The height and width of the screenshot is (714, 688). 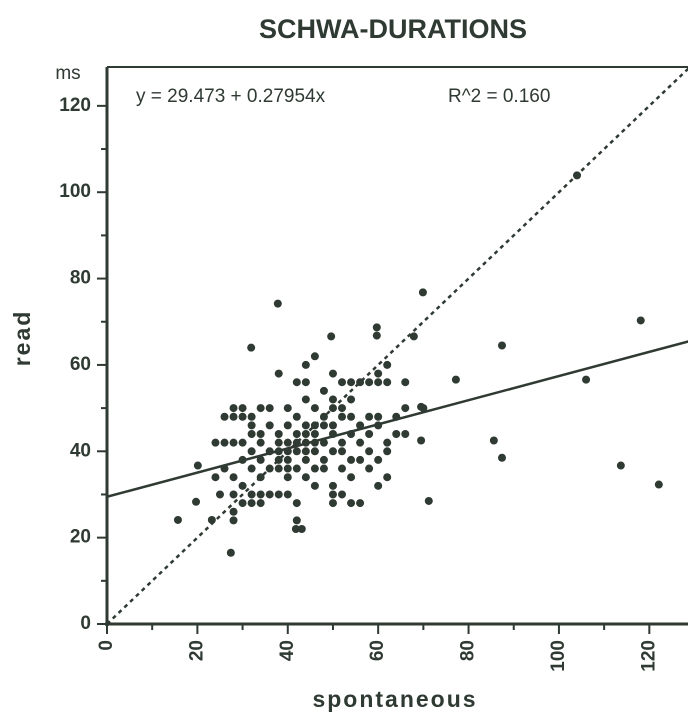 What do you see at coordinates (106, 645) in the screenshot?
I see `x-tick-label: 0` at bounding box center [106, 645].